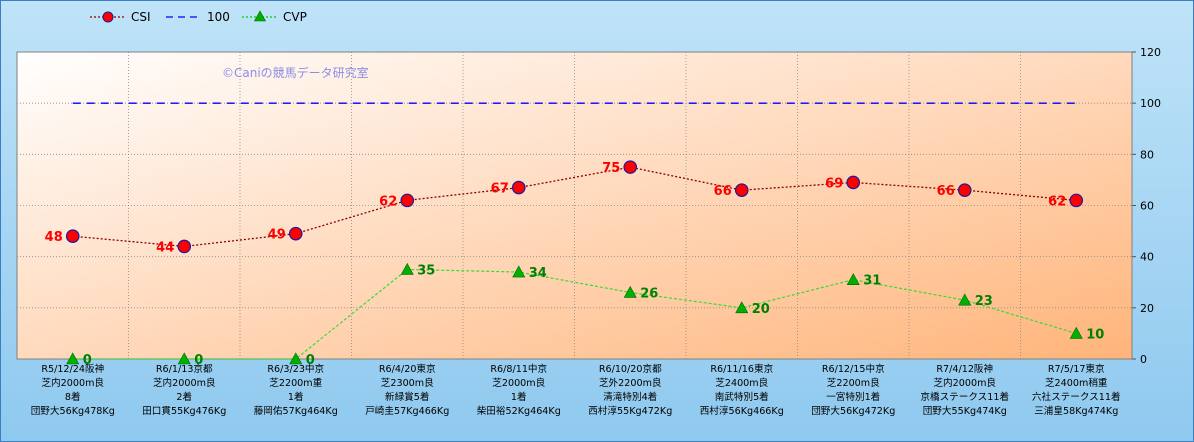 The height and width of the screenshot is (442, 1194). I want to click on x-tick-label: 戸崎圭57Kg466Kg, so click(407, 411).